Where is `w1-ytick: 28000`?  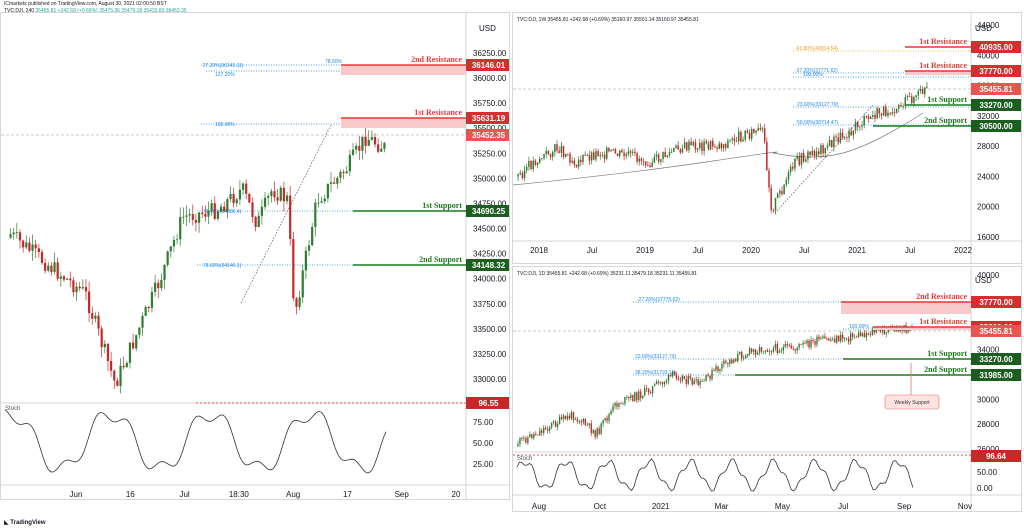 w1-ytick: 28000 is located at coordinates (988, 146).